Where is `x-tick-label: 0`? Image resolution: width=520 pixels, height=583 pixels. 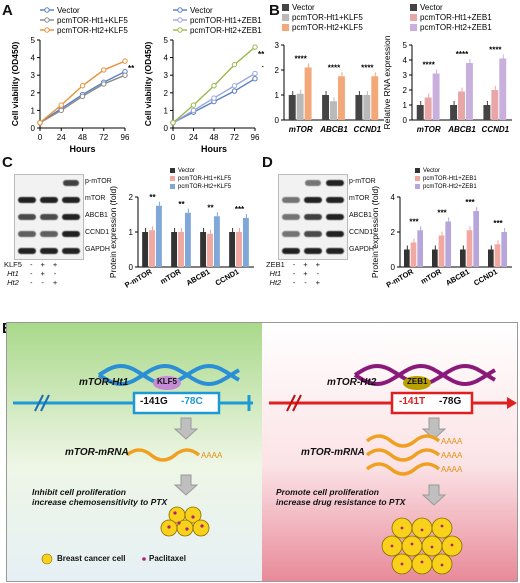
x-tick-label: 0 is located at coordinates (173, 137).